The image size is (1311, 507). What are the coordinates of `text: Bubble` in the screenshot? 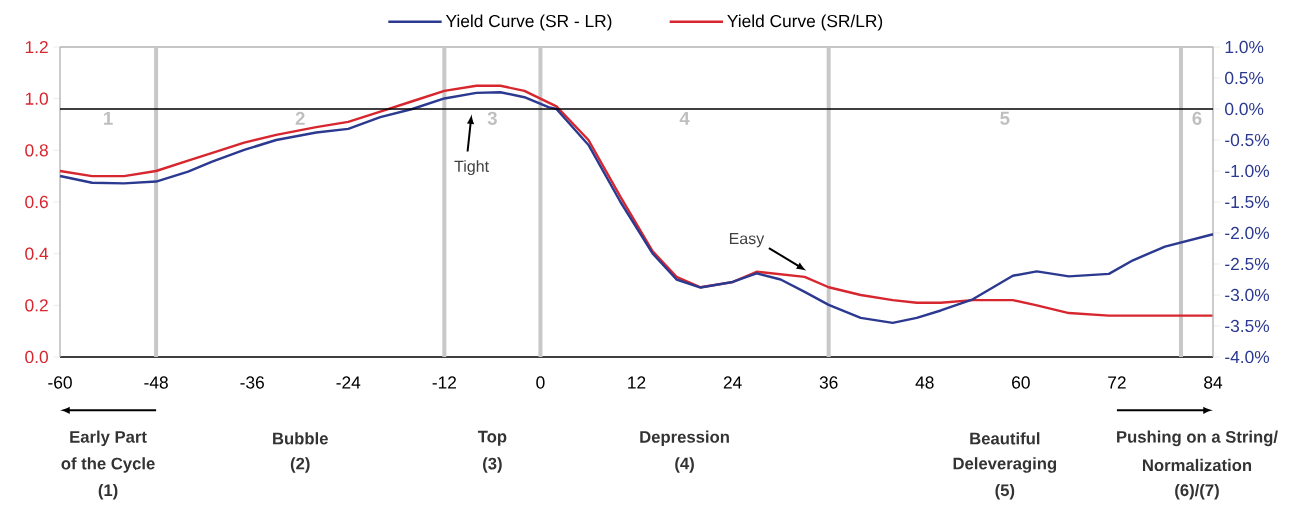 It's located at (300, 438).